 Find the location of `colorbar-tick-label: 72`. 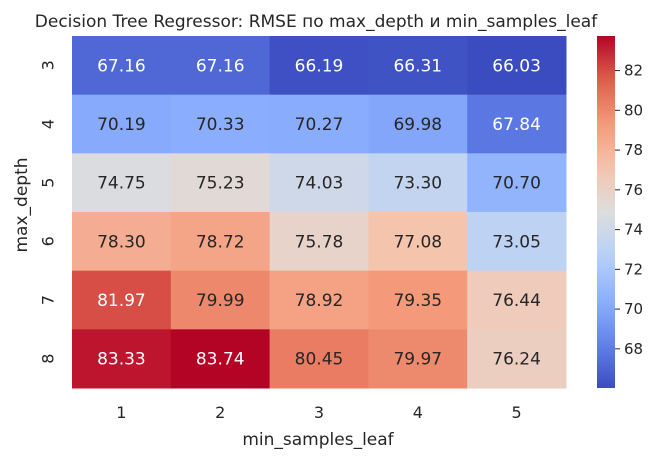

colorbar-tick-label: 72 is located at coordinates (633, 269).